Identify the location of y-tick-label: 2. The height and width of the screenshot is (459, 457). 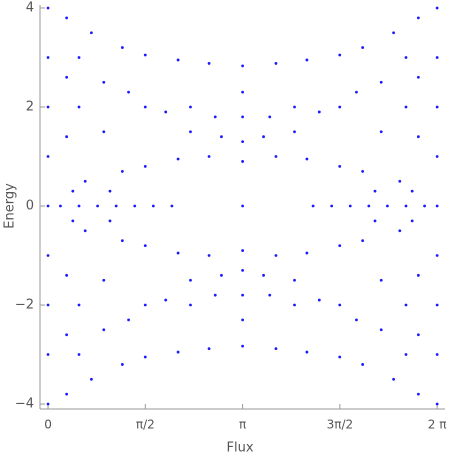
(30, 106).